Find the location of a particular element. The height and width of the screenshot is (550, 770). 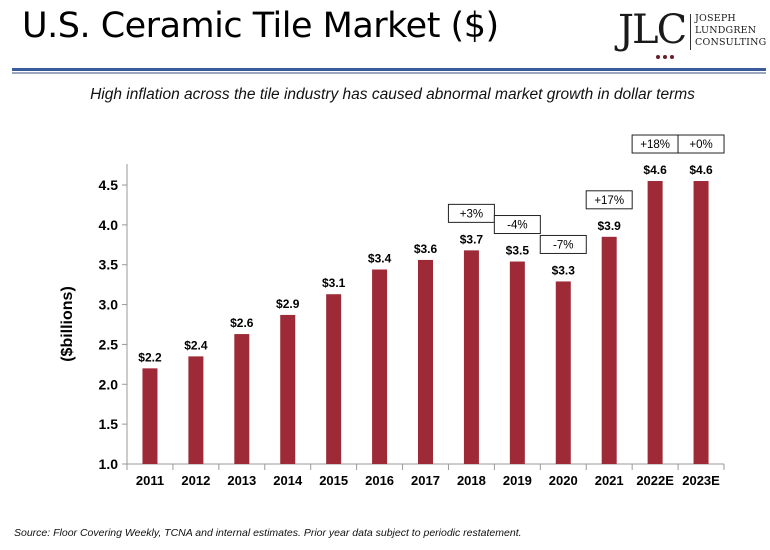

y-tick-label: 4.0 is located at coordinates (109, 225).